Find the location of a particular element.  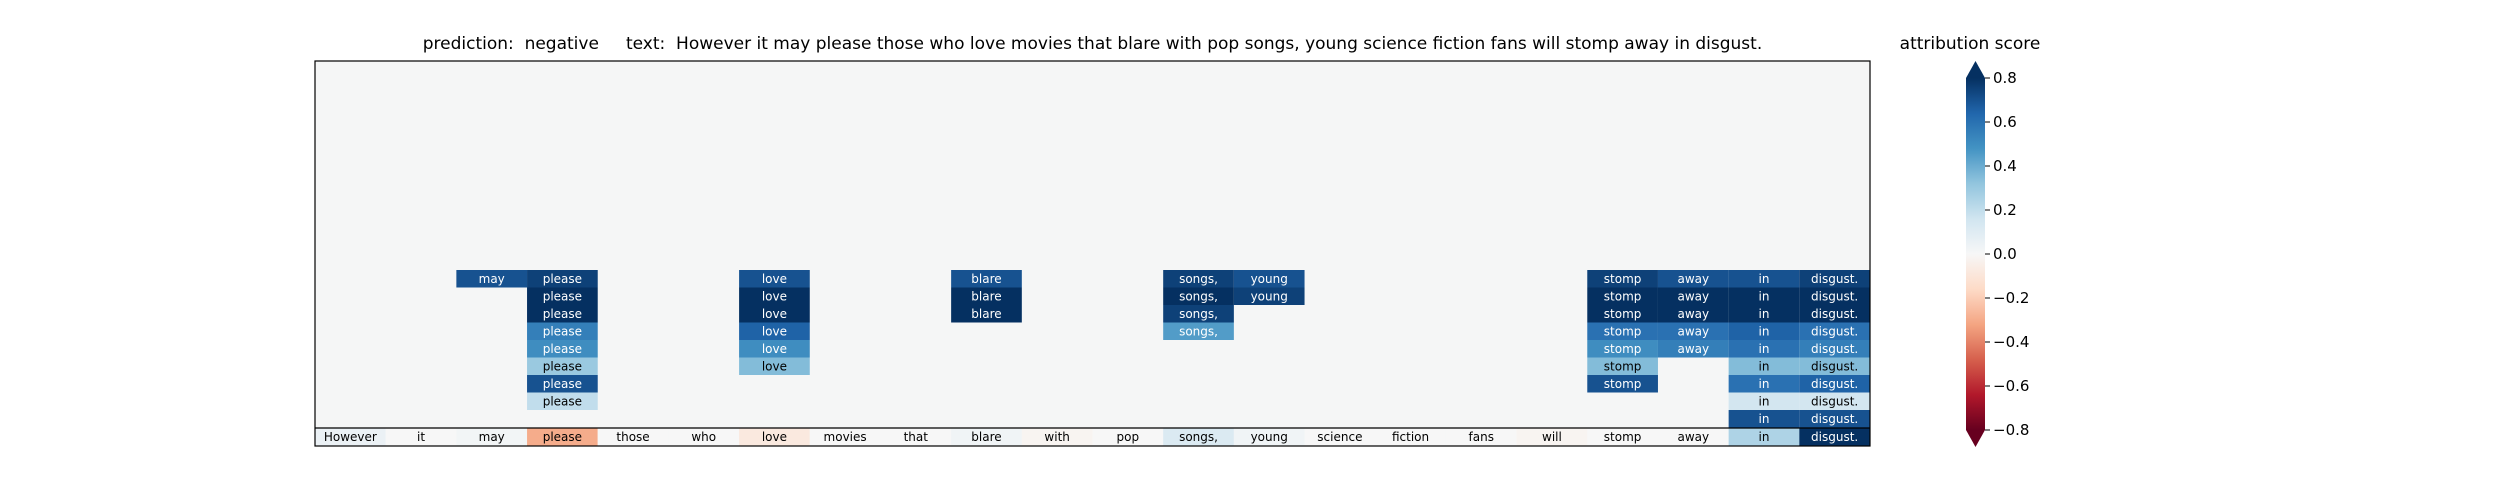

cell-label: young is located at coordinates (1269, 279).